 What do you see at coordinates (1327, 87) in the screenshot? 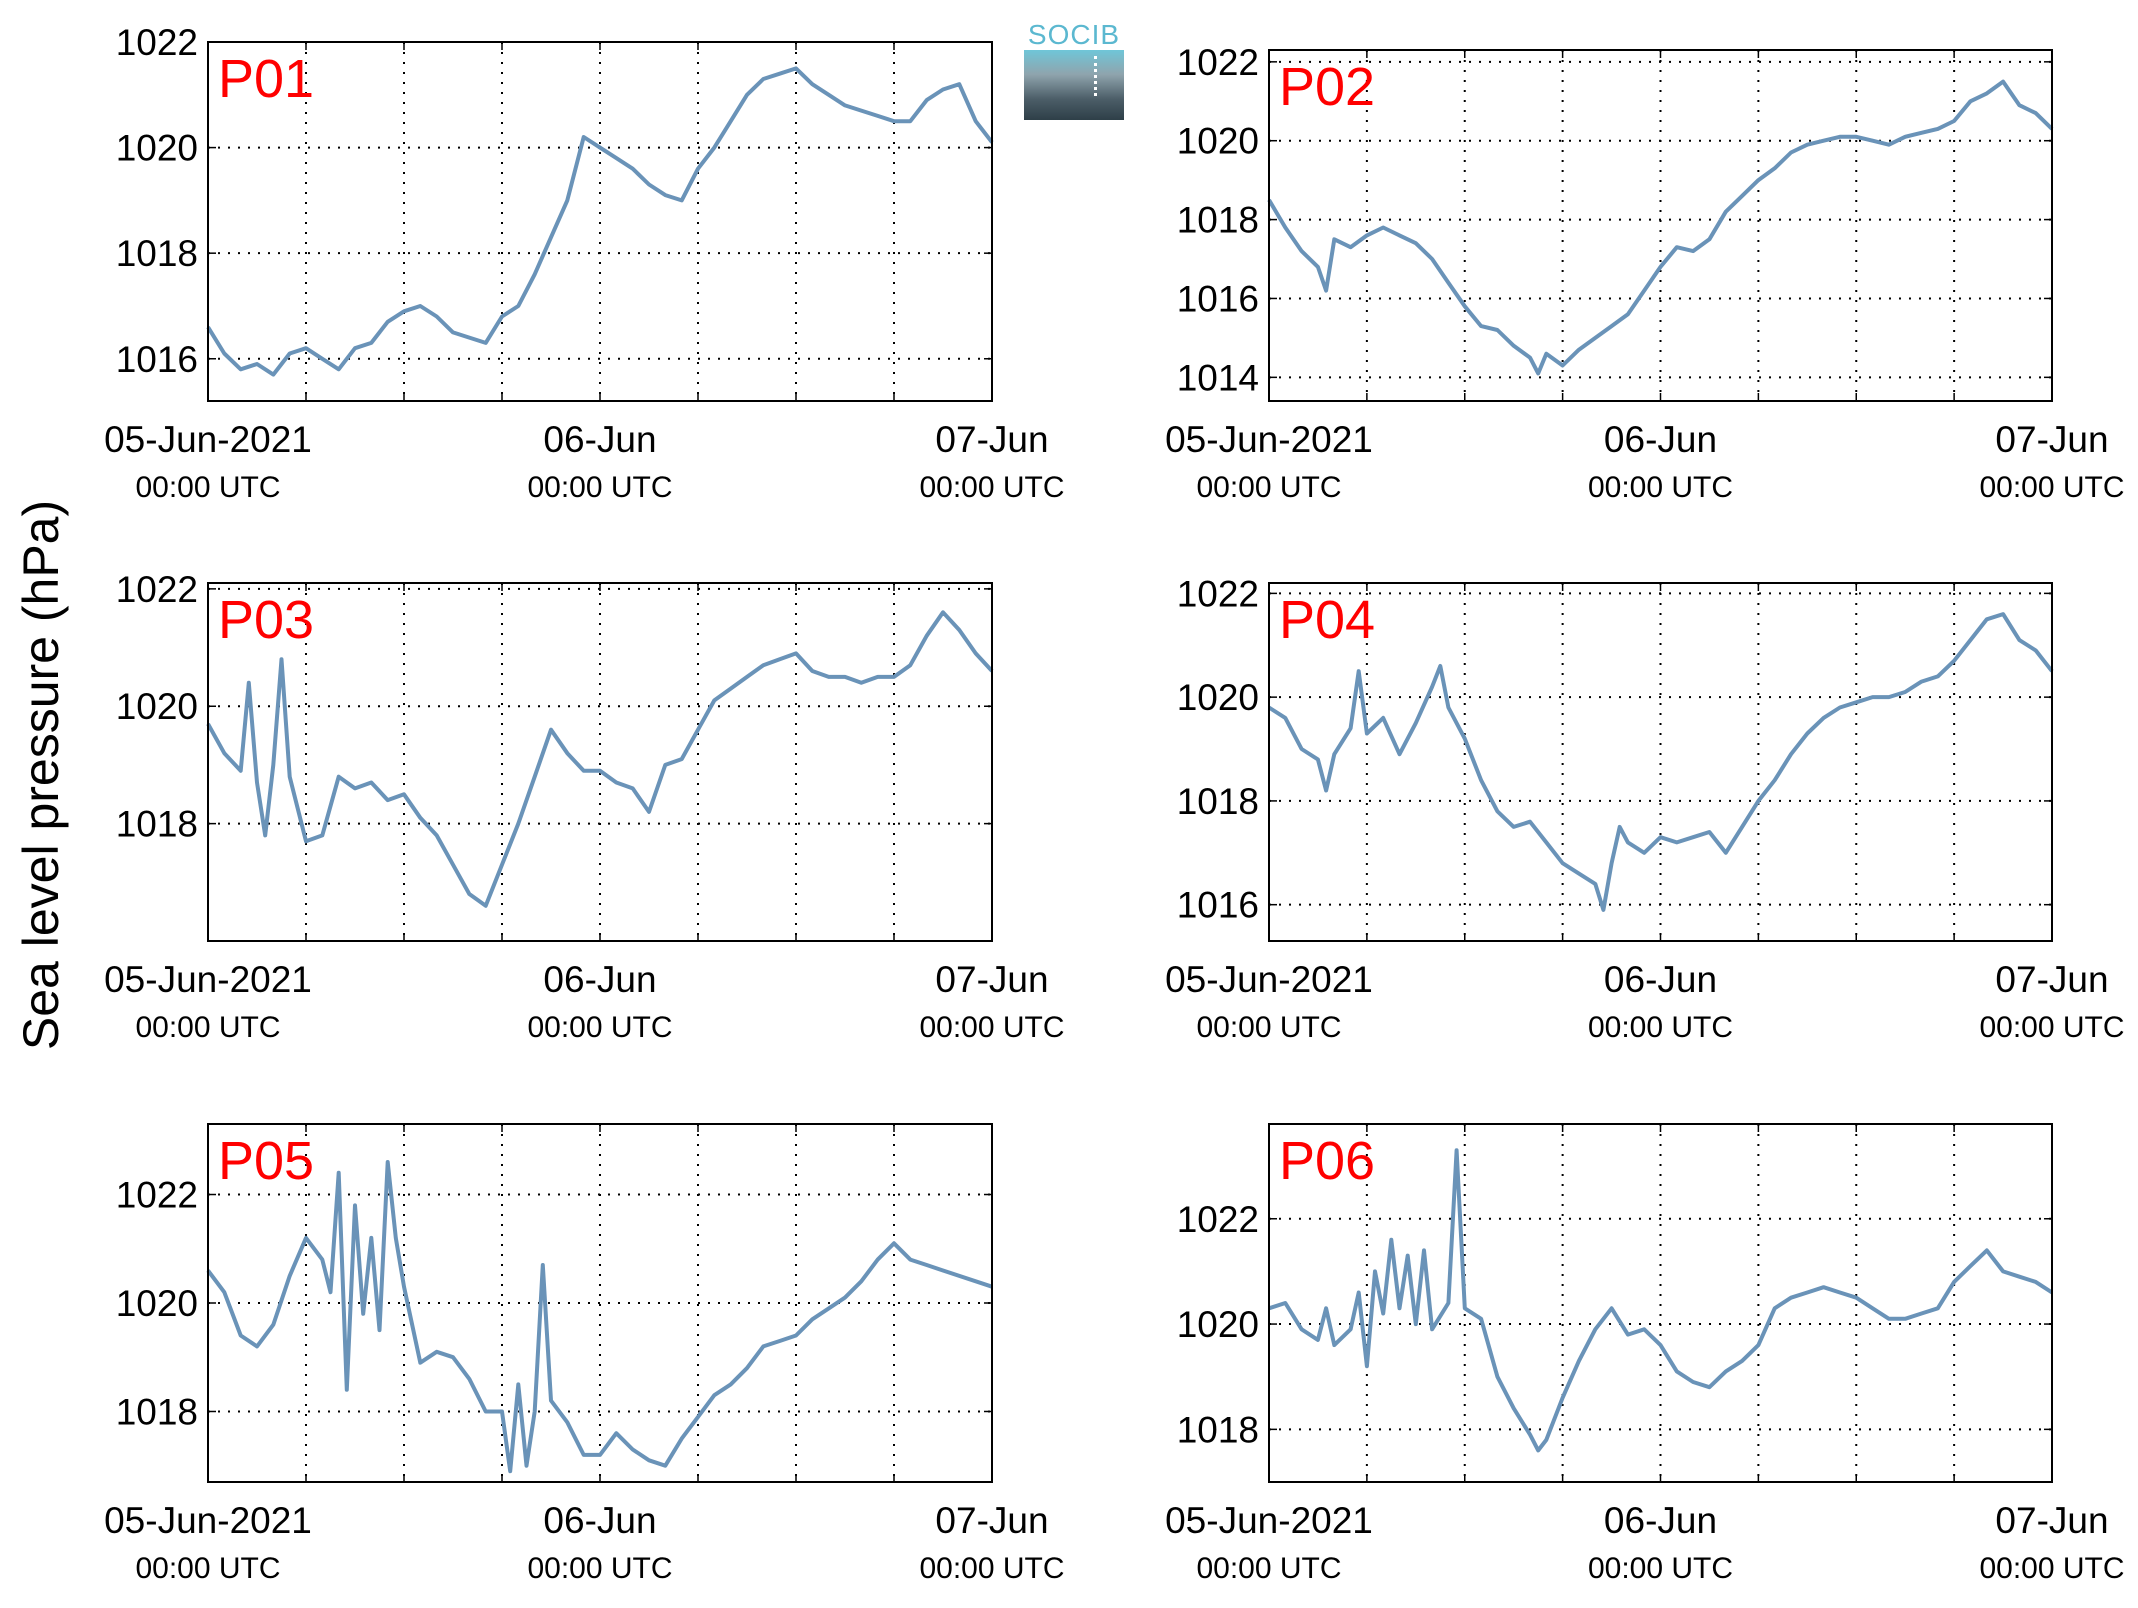
I see `panel-label: P02` at bounding box center [1327, 87].